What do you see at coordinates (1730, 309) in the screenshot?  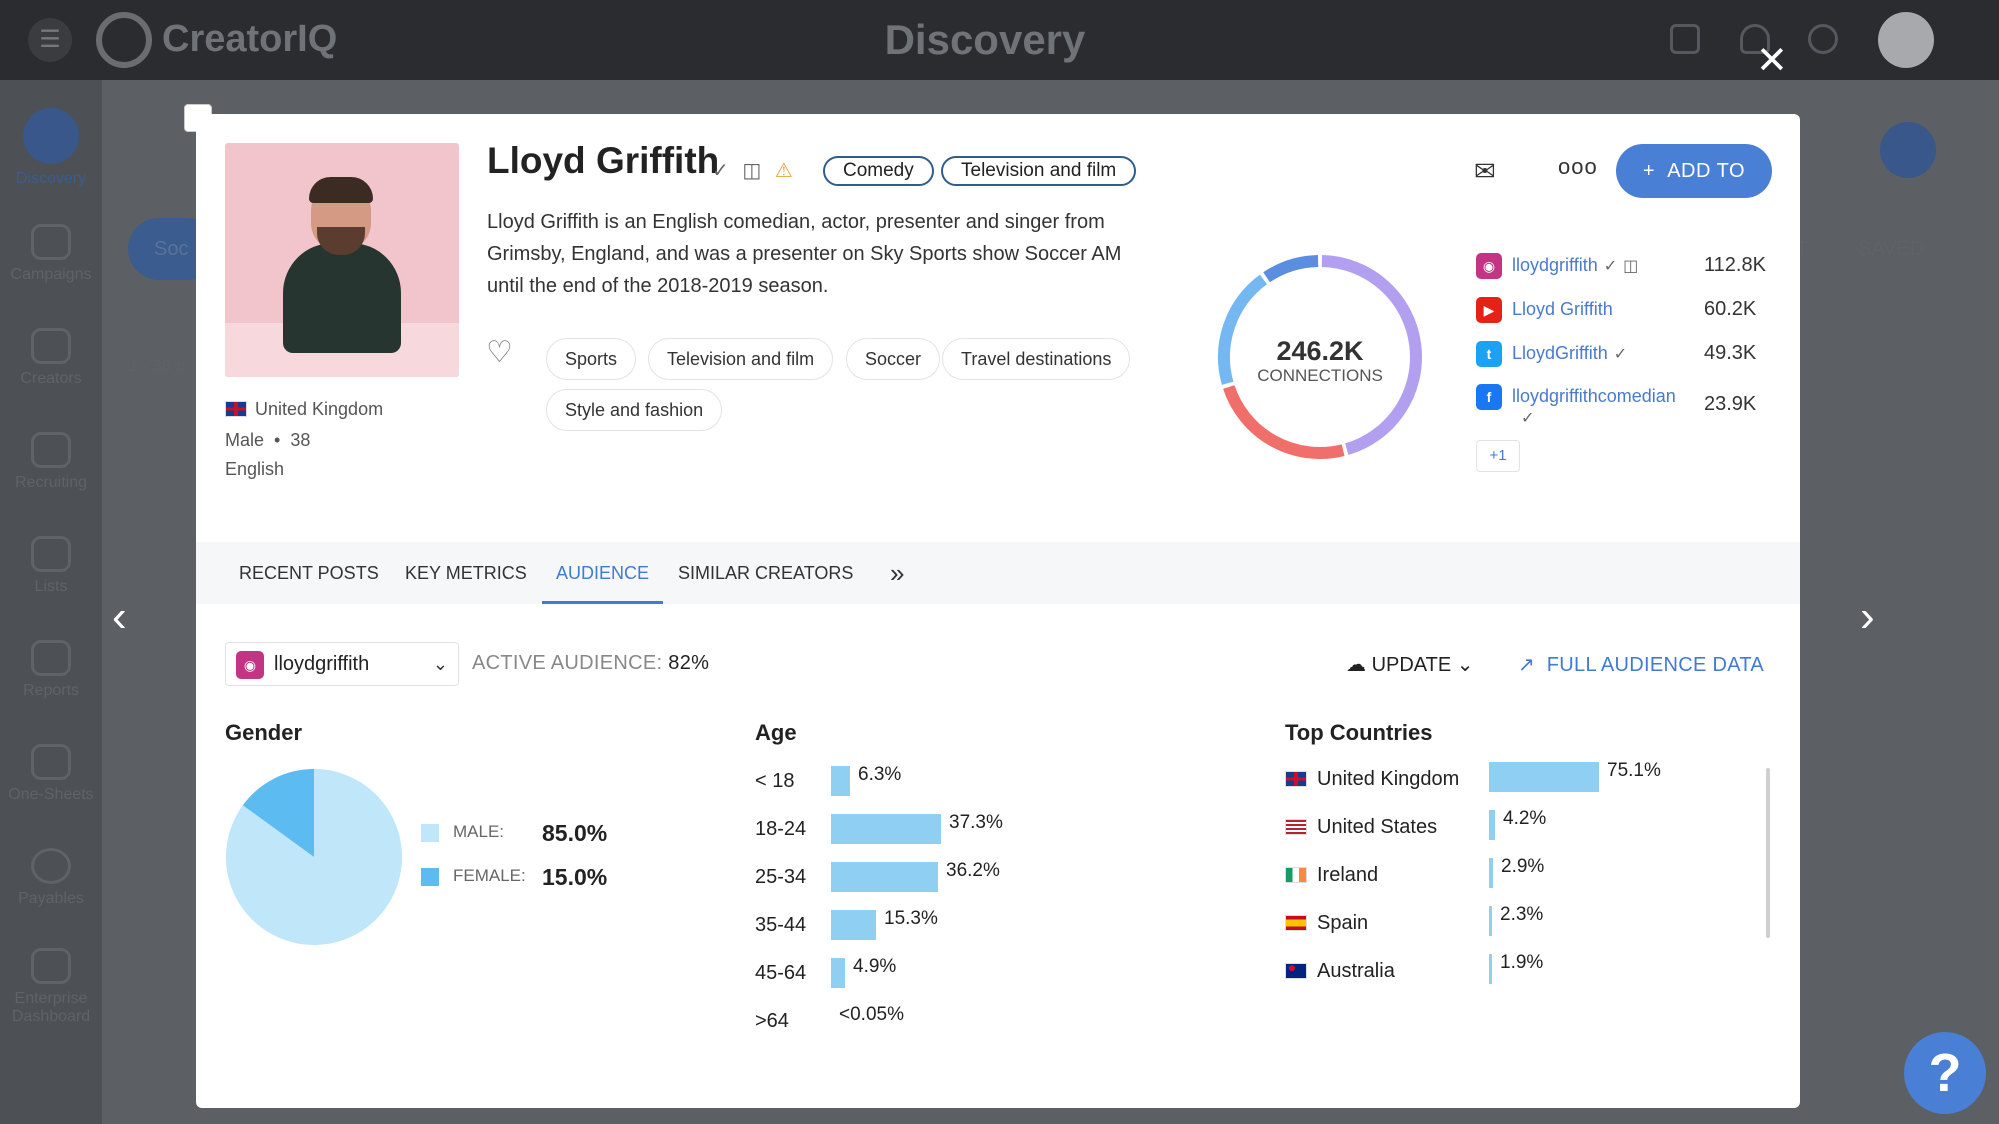 I see `youtube-subscriber-count: 60.2K` at bounding box center [1730, 309].